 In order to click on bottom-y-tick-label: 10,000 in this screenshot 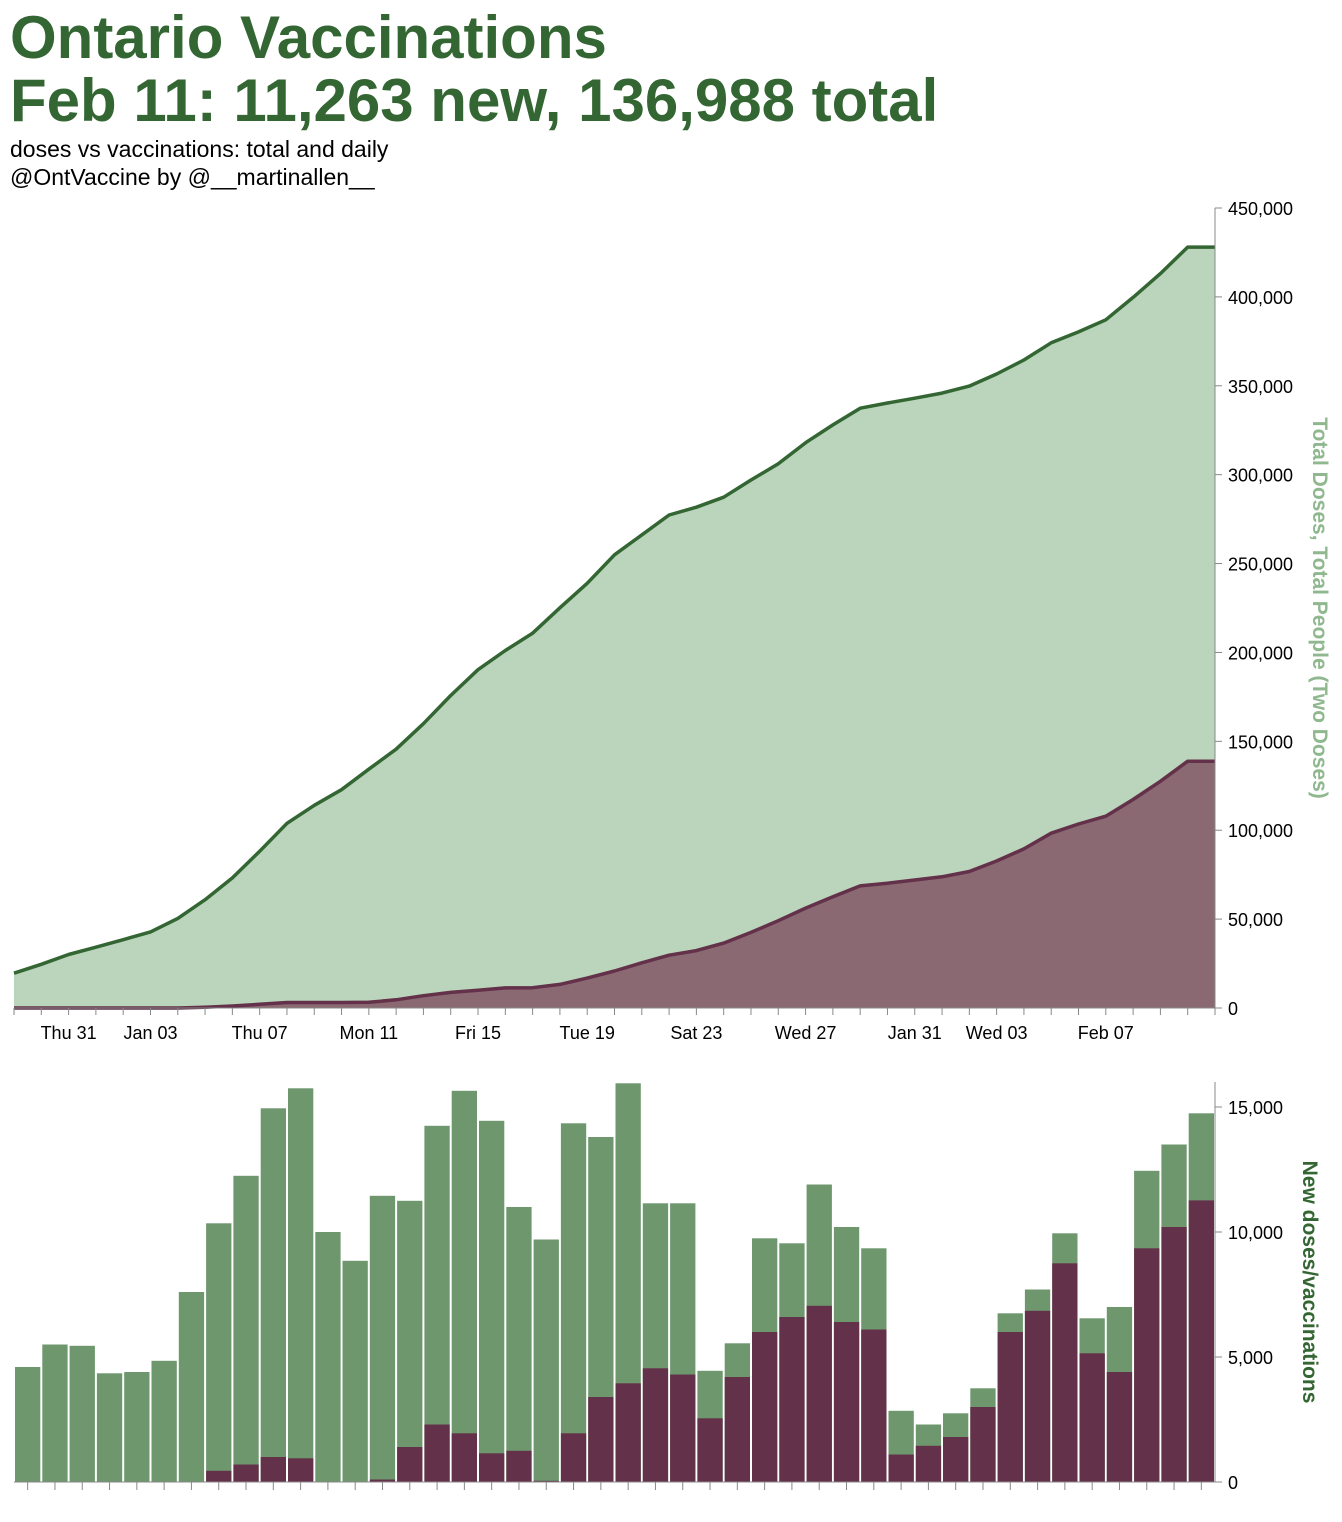, I will do `click(1255, 1233)`.